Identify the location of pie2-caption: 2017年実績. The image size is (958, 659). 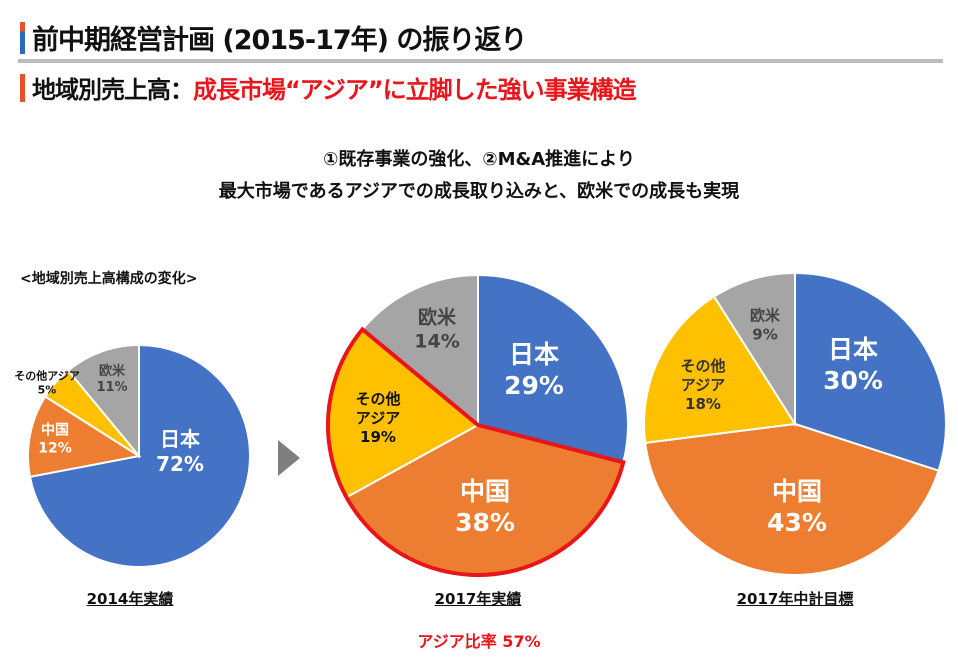
(478, 599).